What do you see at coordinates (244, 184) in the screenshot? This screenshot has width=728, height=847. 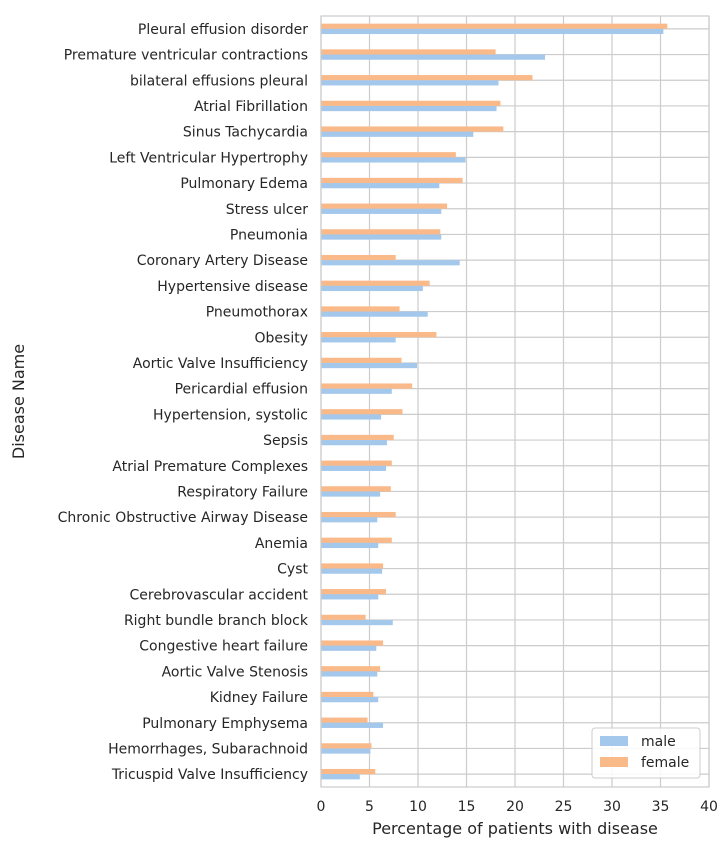 I see `y-tick-label: Pulmonary Edema` at bounding box center [244, 184].